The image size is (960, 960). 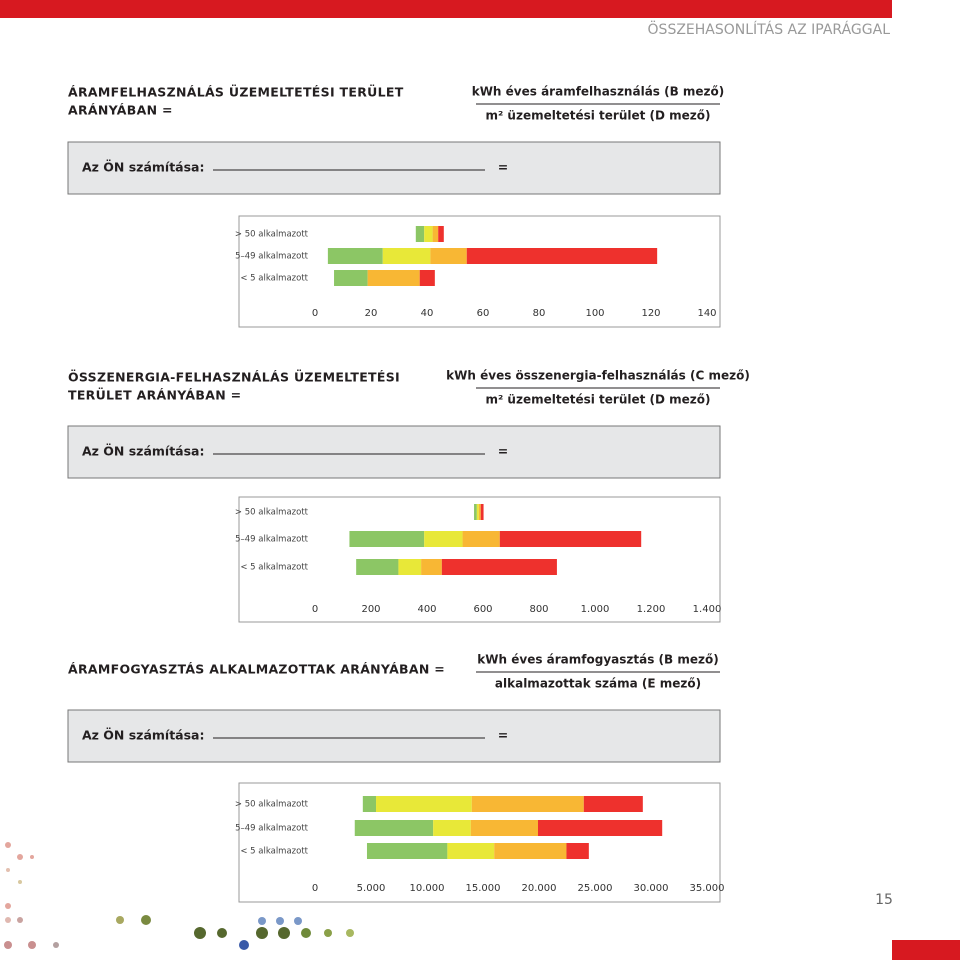 I want to click on x-tick-label: 140, so click(x=706, y=313).